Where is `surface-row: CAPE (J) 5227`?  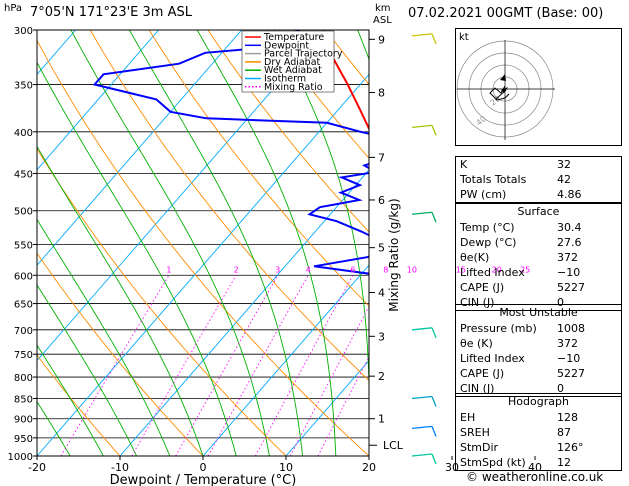 surface-row: CAPE (J) 5227 is located at coordinates (522, 287).